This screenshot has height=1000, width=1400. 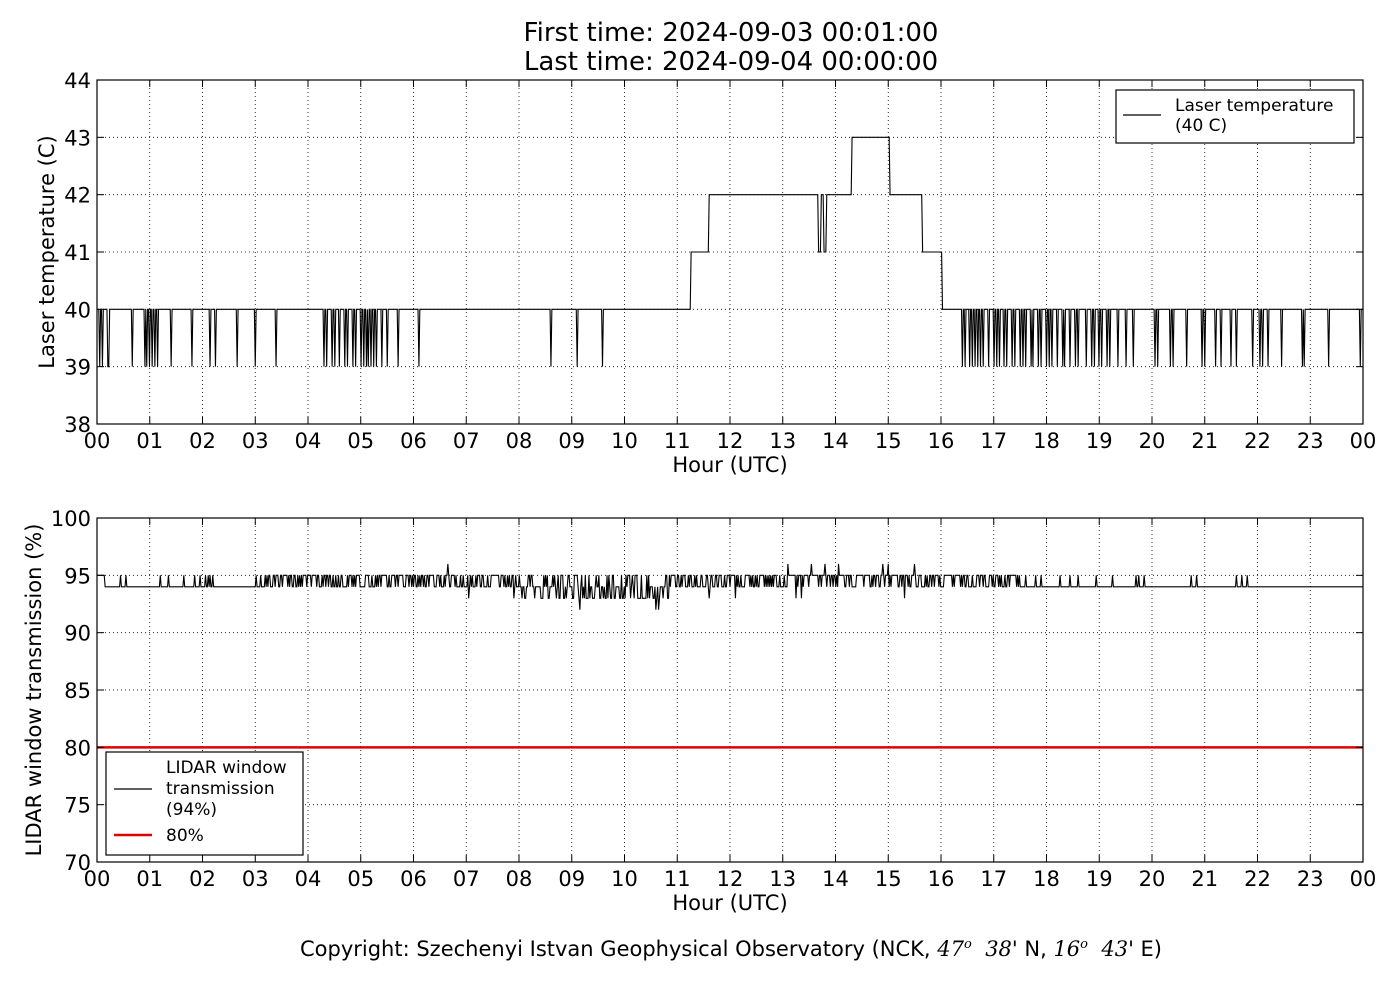 What do you see at coordinates (1115, 949) in the screenshot?
I see `longitude-minutes: 43` at bounding box center [1115, 949].